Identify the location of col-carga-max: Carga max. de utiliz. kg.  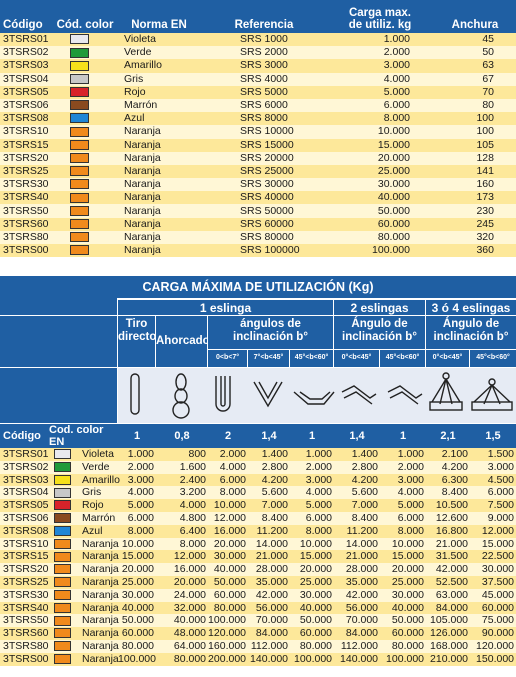
(380, 16).